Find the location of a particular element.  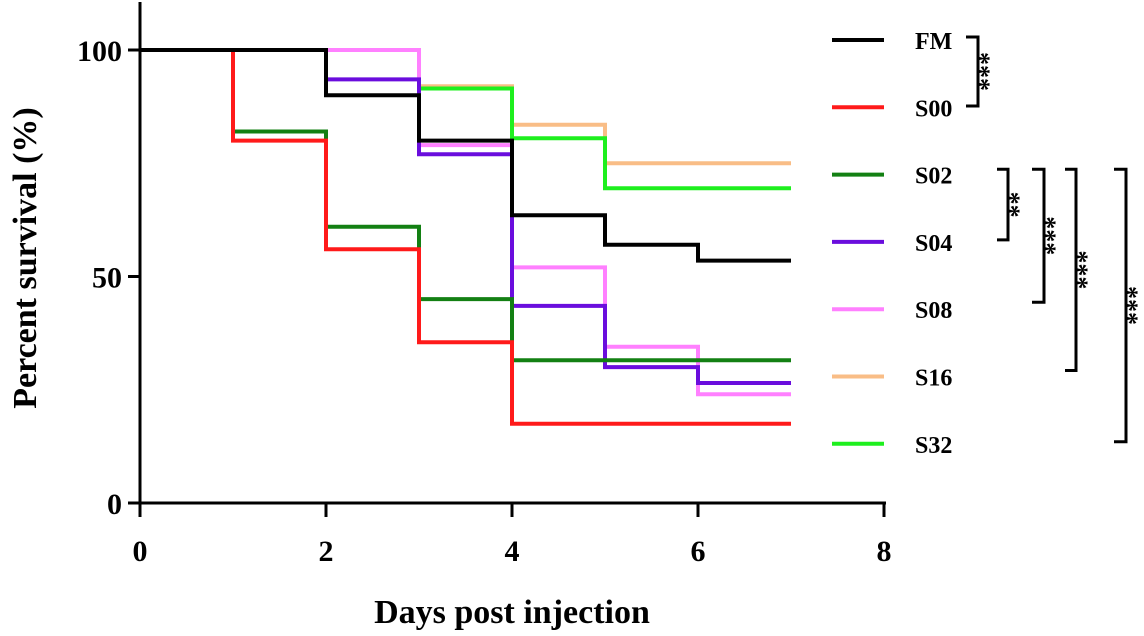

legend-label-s08: S08 is located at coordinates (933, 311).